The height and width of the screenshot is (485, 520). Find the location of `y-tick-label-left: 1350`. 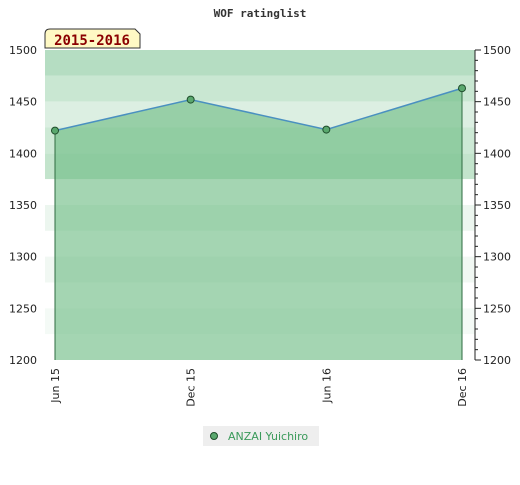

y-tick-label-left: 1350 is located at coordinates (23, 205).